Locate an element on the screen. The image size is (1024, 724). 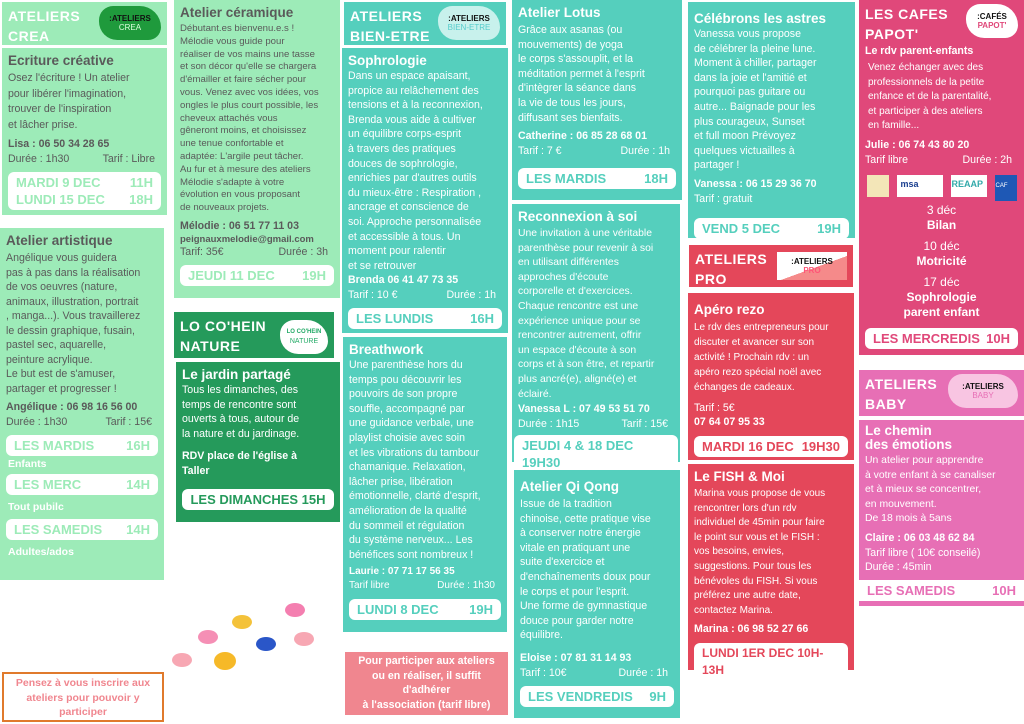
bien-etre-logo: :ATELIERS BIEN-ETRE is located at coordinates (469, 23).